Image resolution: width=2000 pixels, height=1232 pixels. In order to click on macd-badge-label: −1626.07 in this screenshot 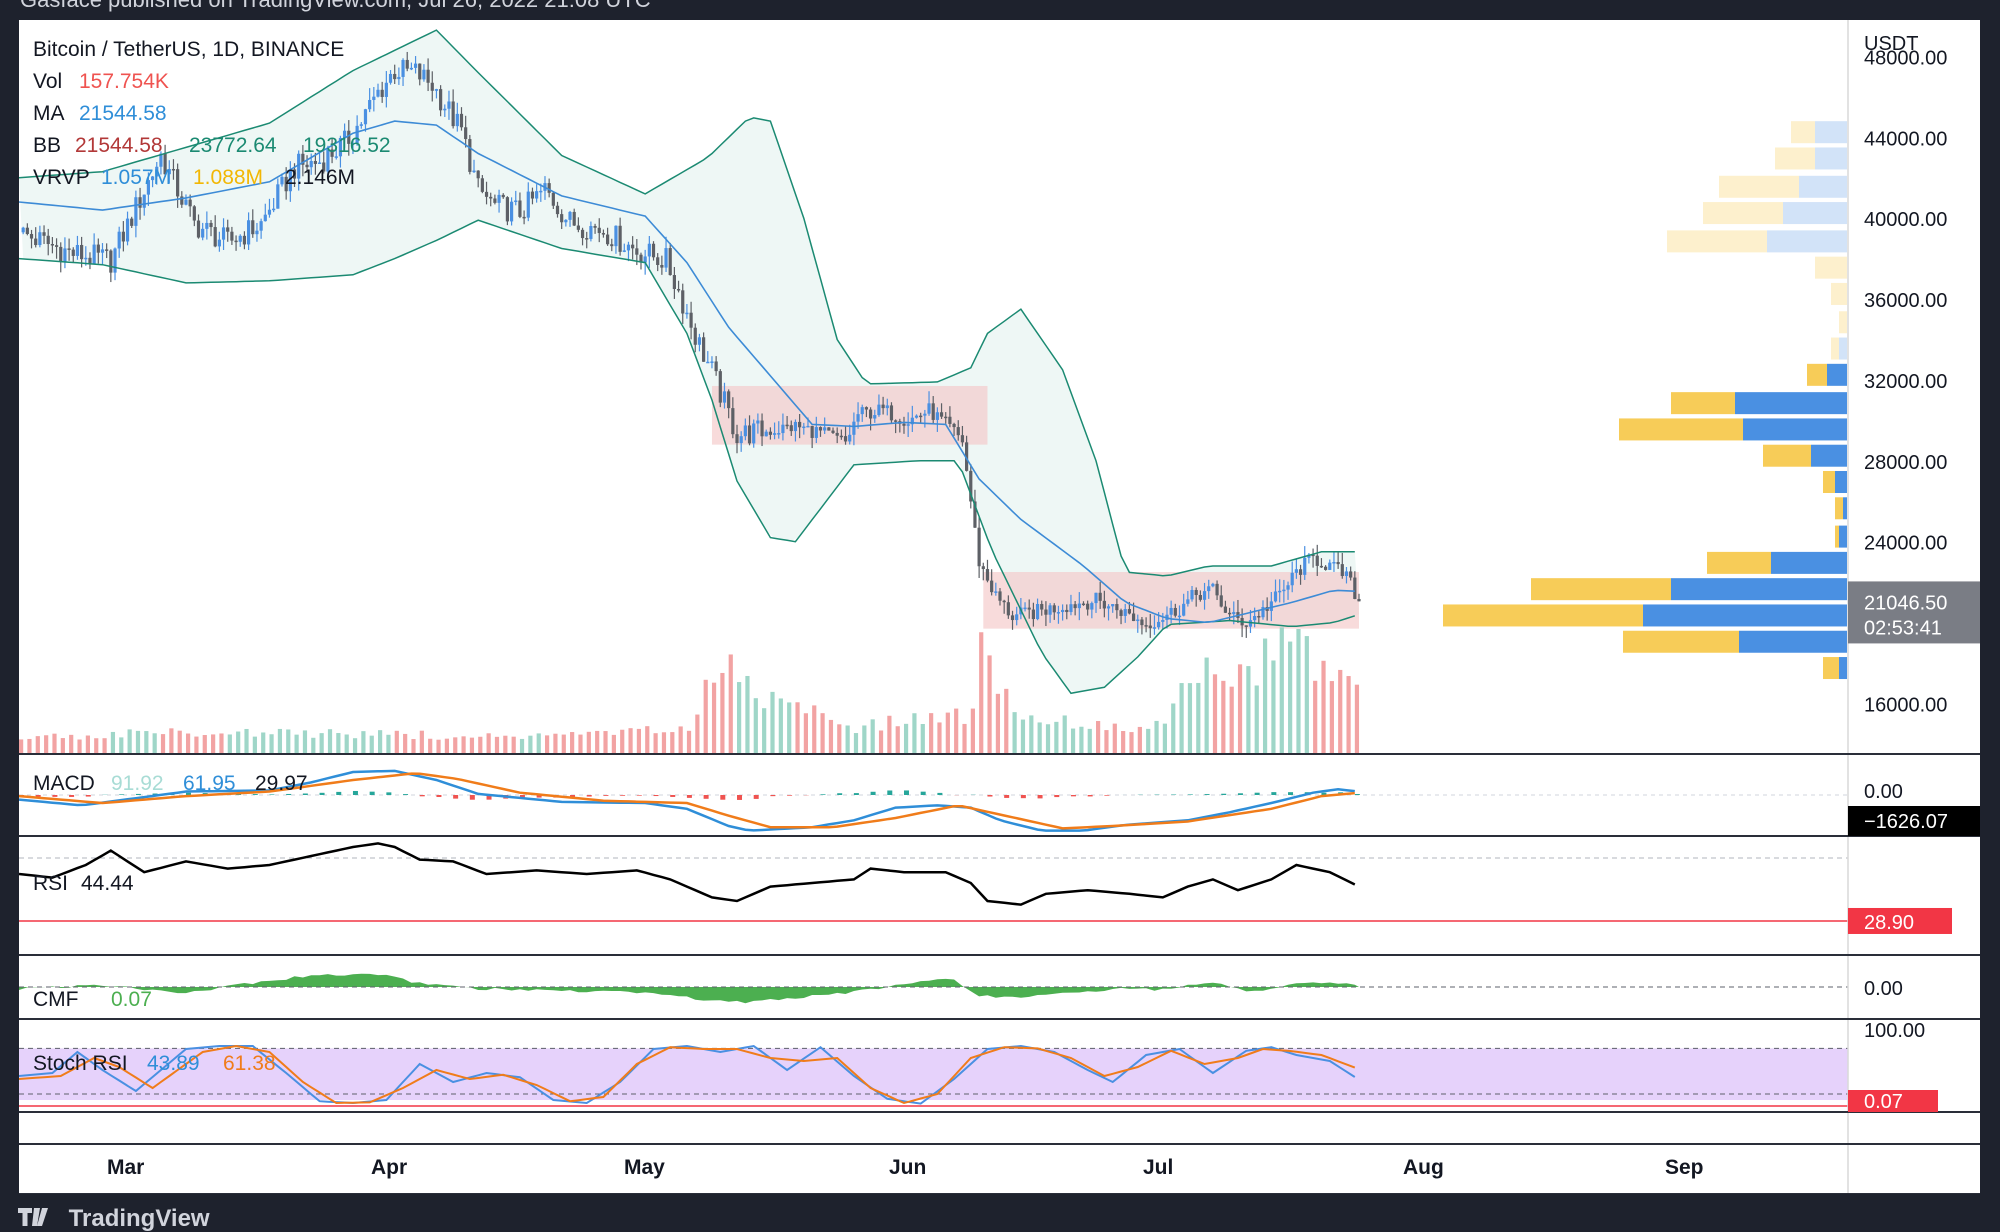, I will do `click(1906, 822)`.